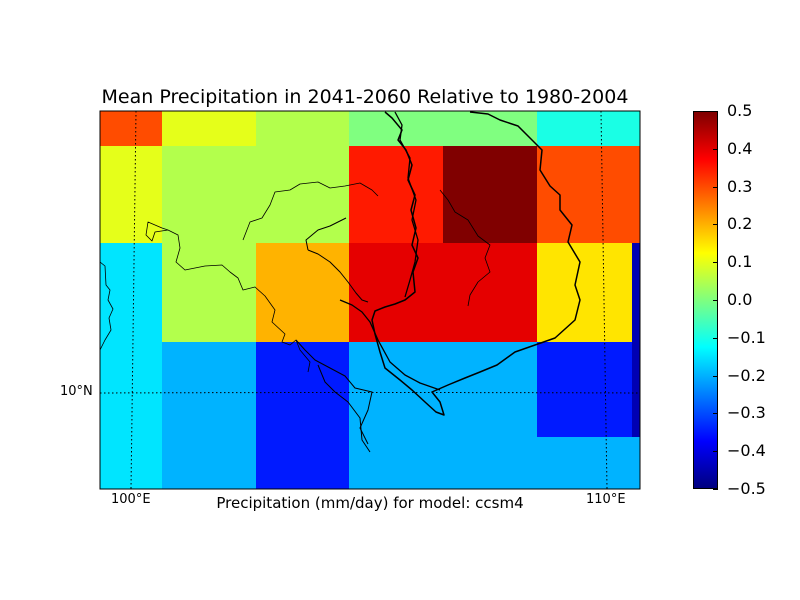 This screenshot has width=800, height=600. I want to click on lon-label-110e: 110°E, so click(606, 499).